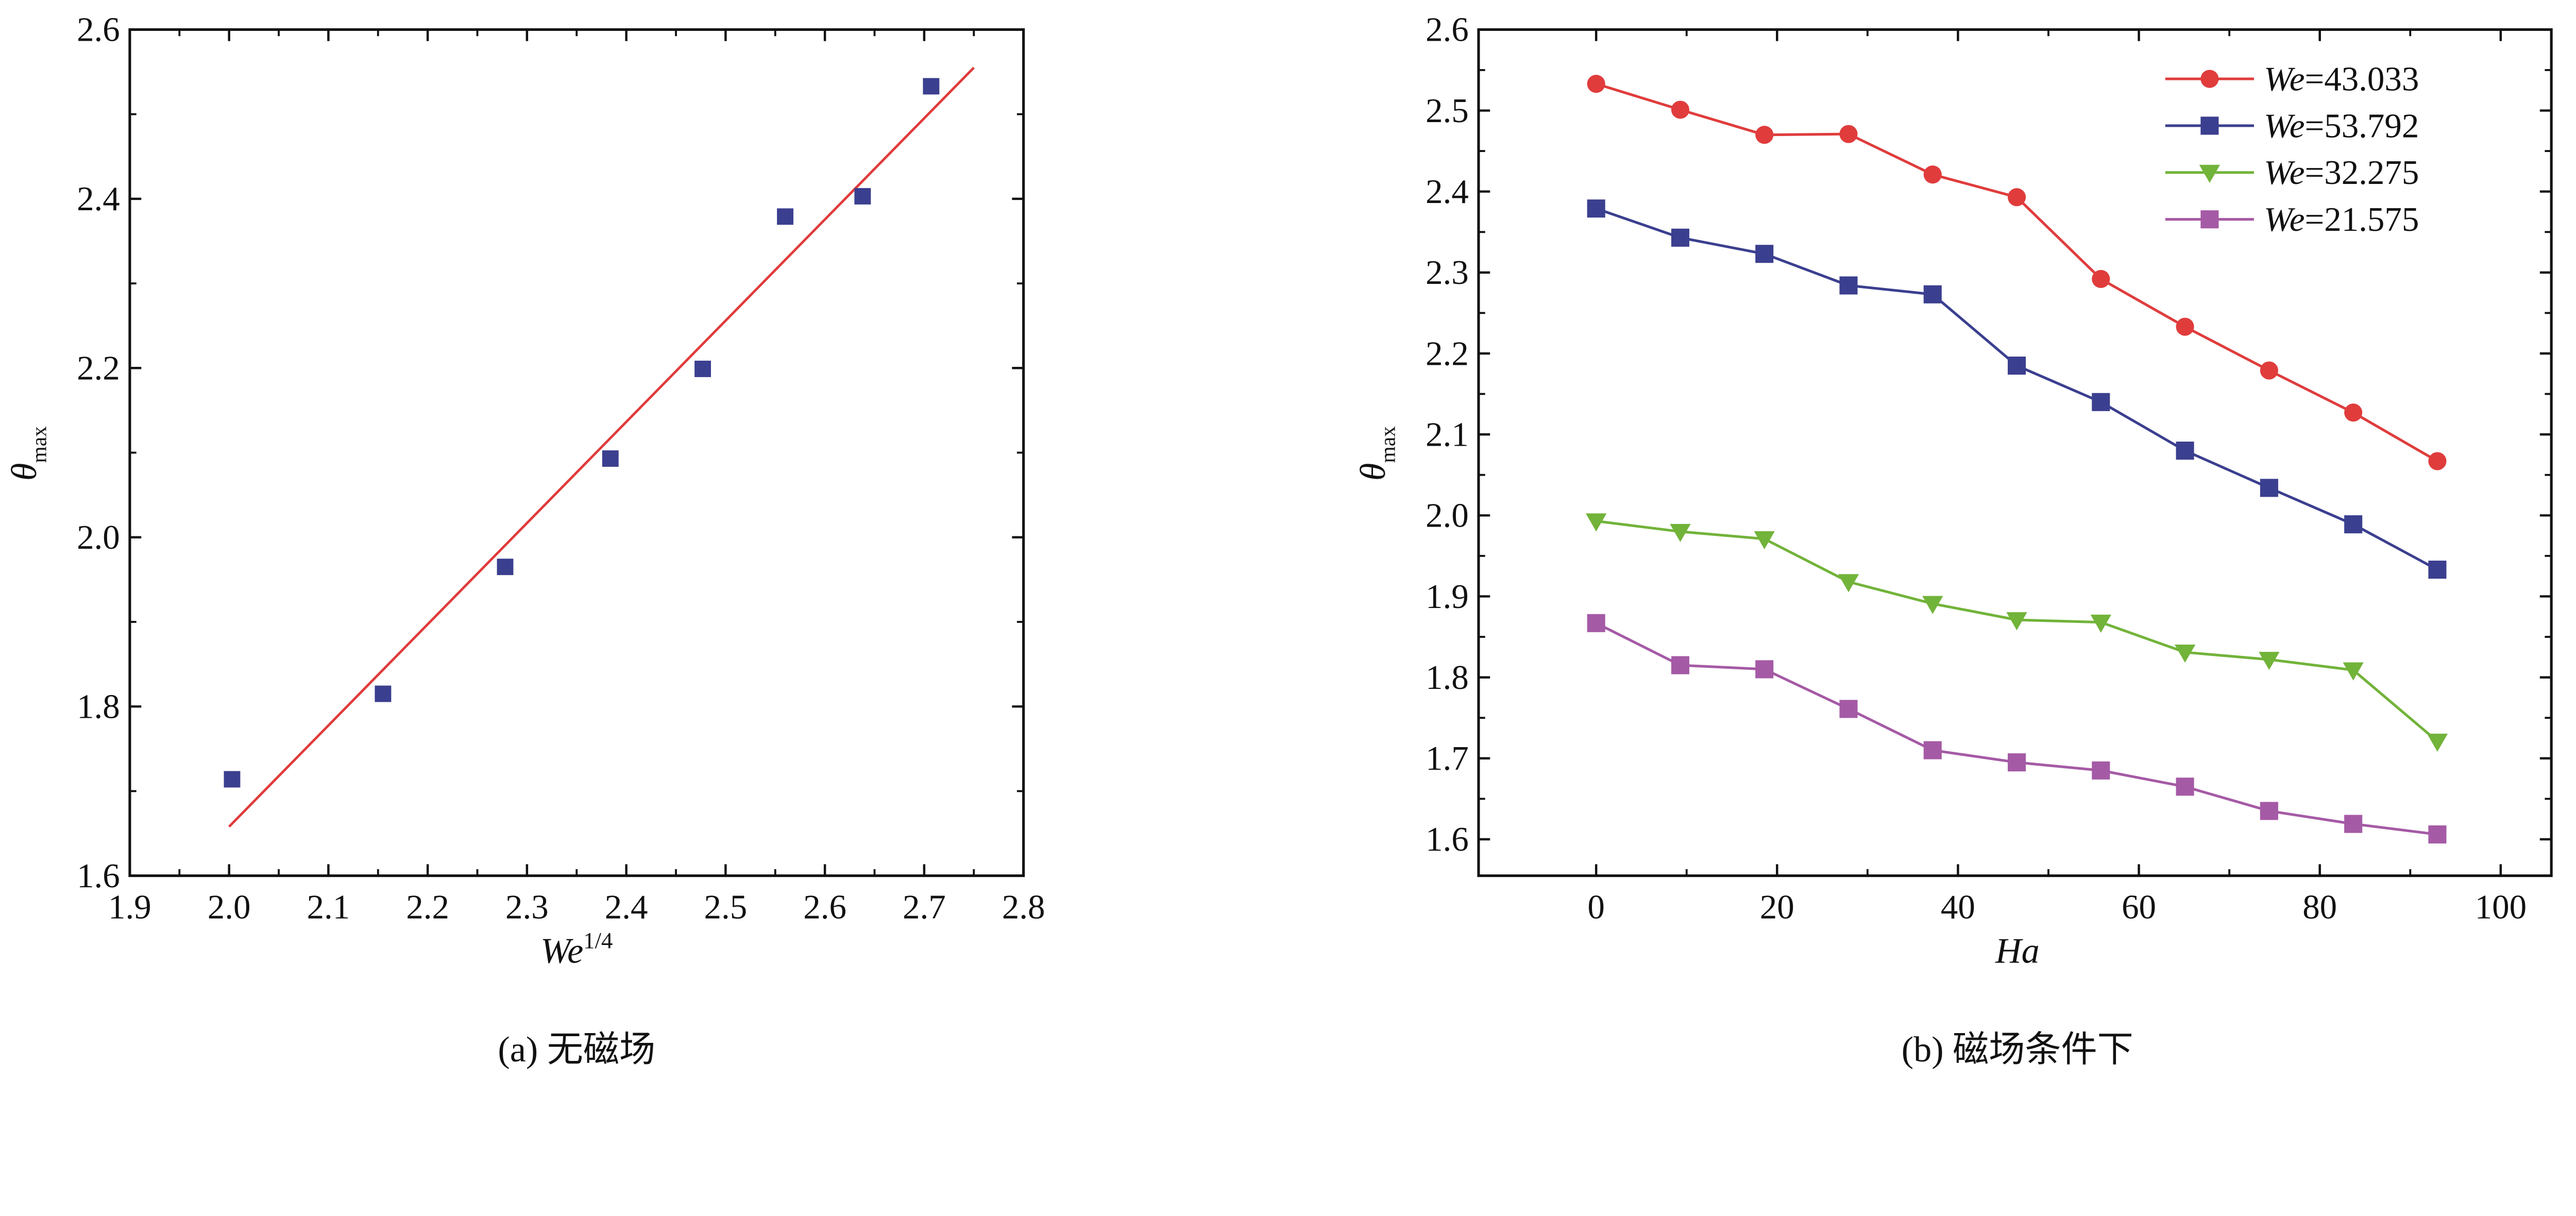  I want to click on chart-b-x-tick-label: 20, so click(1777, 907).